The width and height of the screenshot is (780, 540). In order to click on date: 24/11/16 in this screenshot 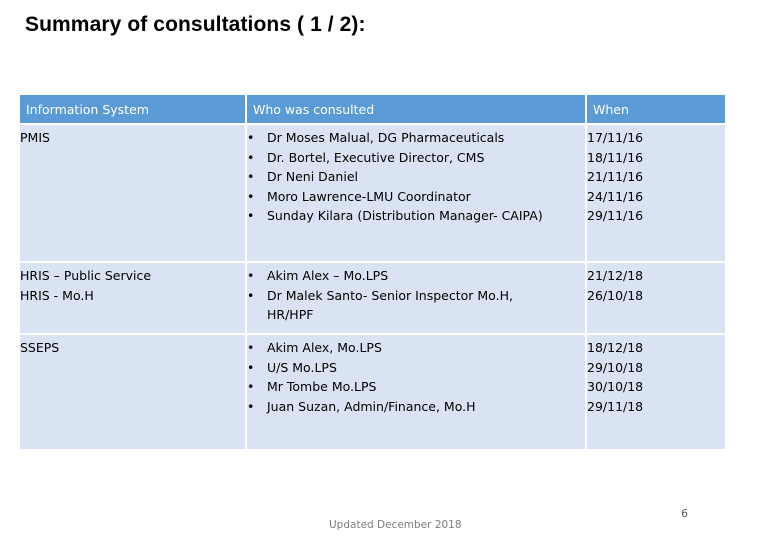, I will do `click(615, 196)`.